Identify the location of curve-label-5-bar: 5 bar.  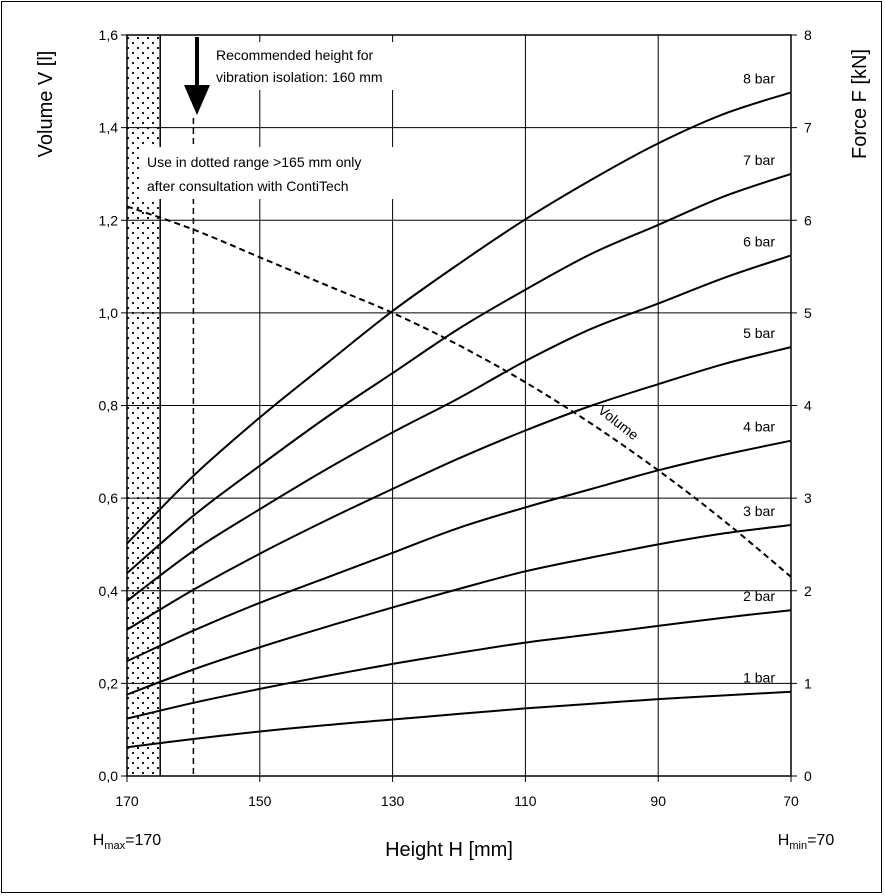
(759, 333).